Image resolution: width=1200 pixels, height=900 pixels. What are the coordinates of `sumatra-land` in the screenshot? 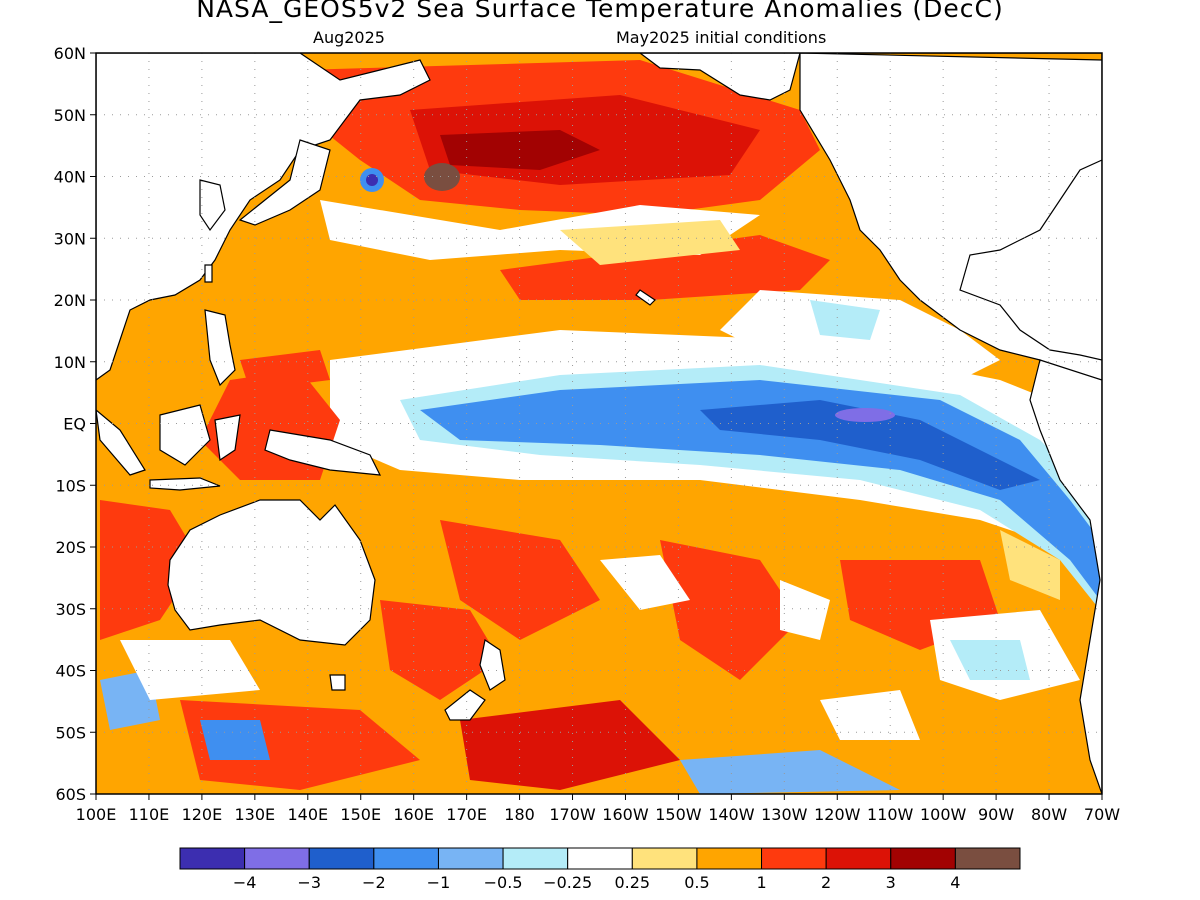 It's located at (121, 442).